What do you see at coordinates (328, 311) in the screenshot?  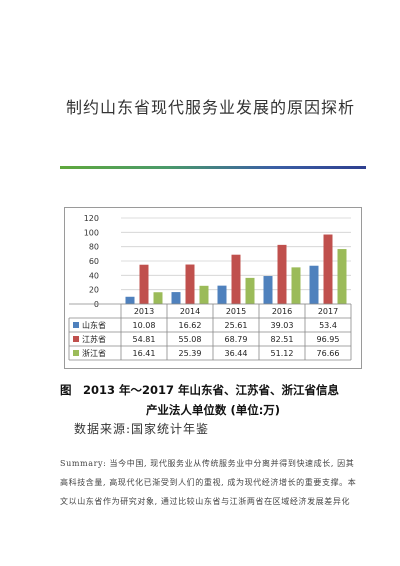 I see `category-label: 2017` at bounding box center [328, 311].